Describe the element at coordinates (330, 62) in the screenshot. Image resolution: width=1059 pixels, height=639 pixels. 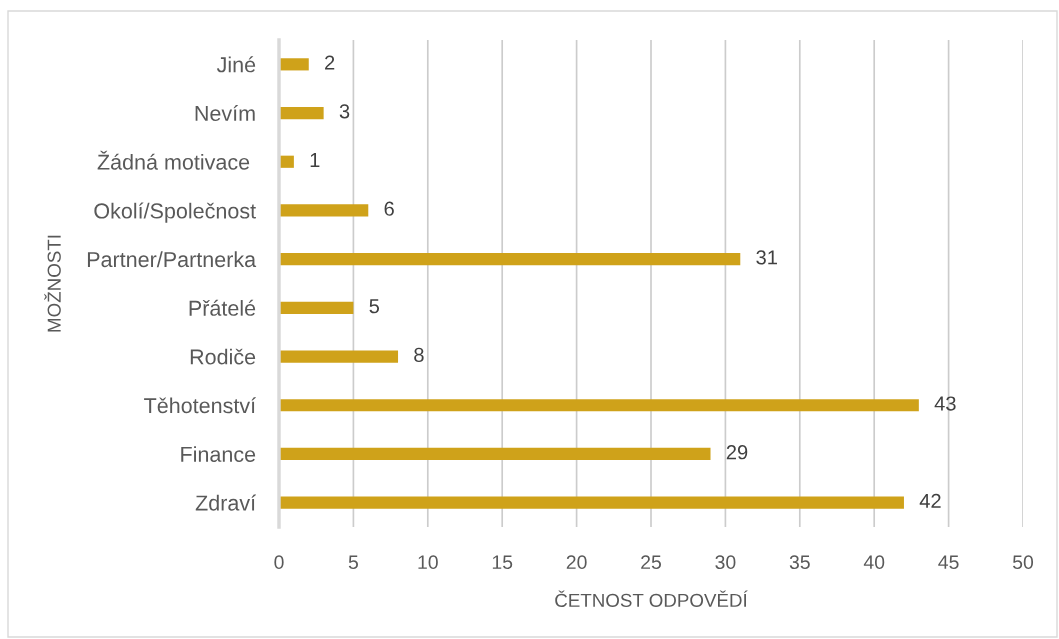
I see `data-label: 2` at that location.